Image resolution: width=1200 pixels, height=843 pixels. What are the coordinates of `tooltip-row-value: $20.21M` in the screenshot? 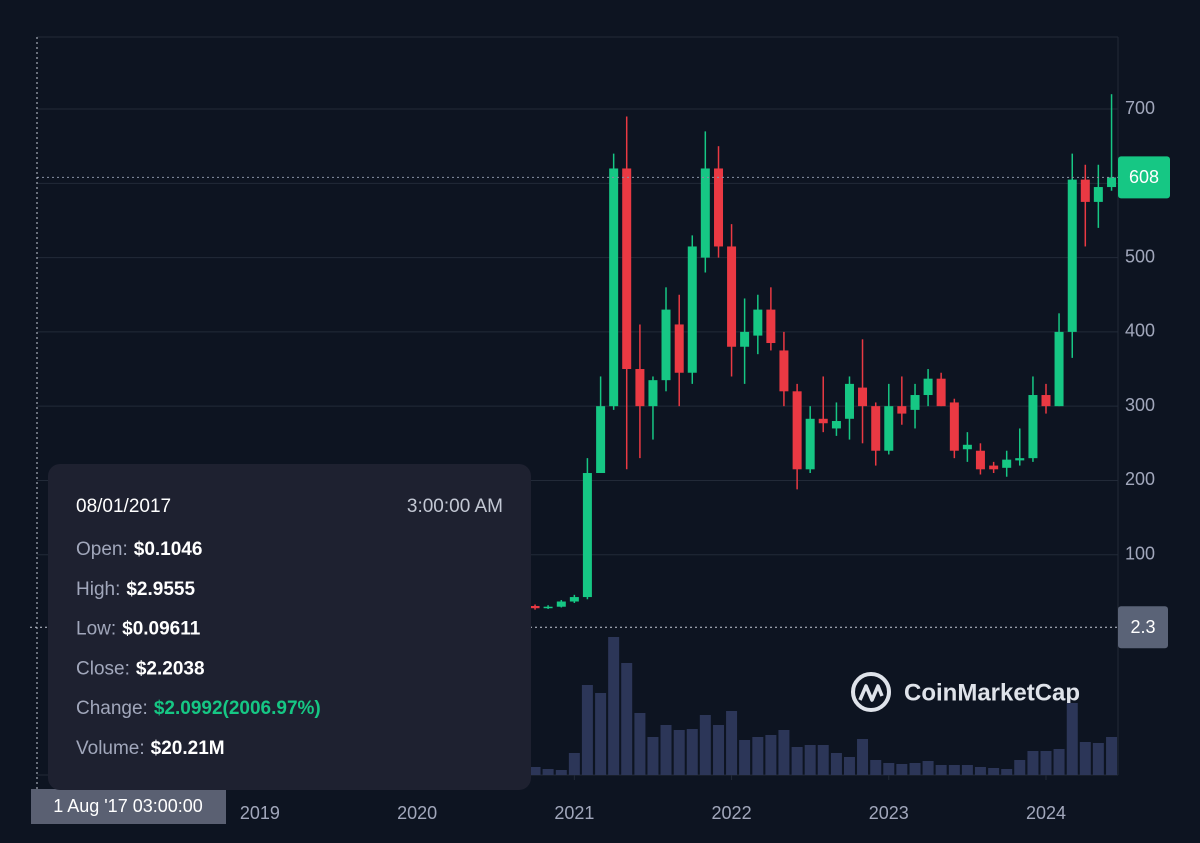 It's located at (188, 748).